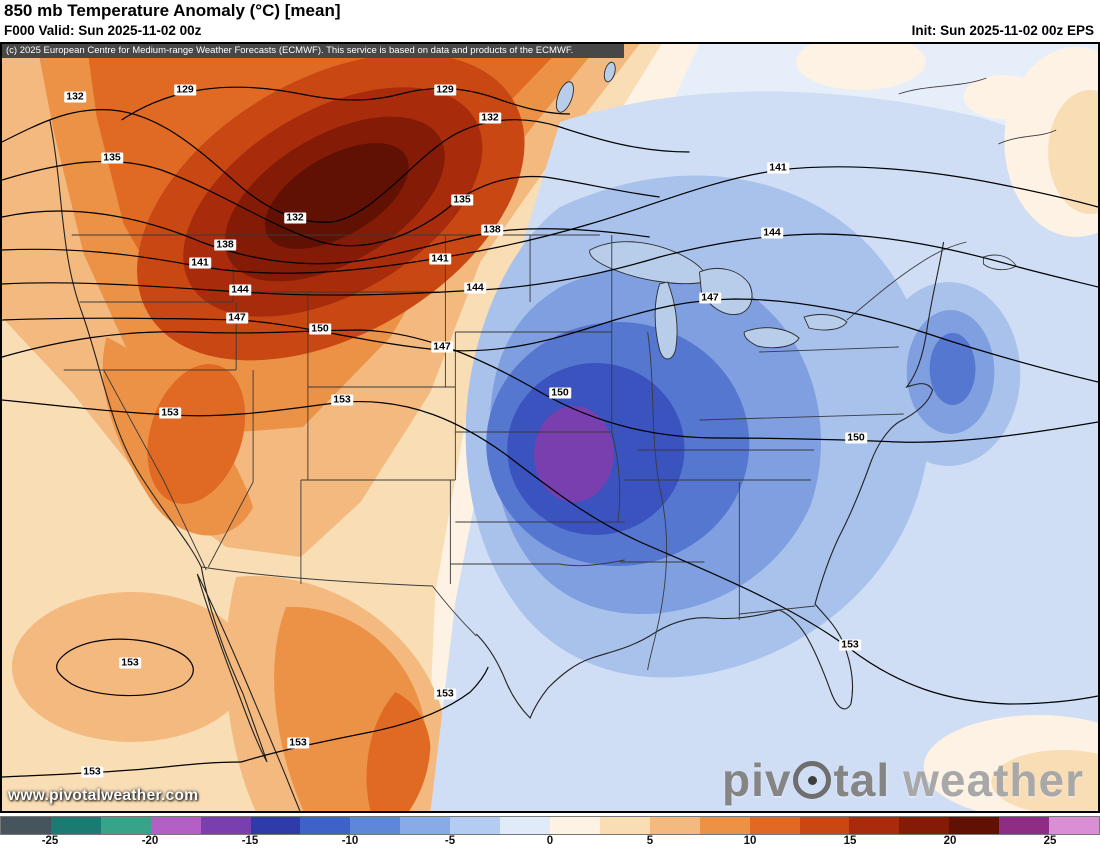 The width and height of the screenshot is (1100, 850). Describe the element at coordinates (250, 841) in the screenshot. I see `colorbar-tick-label: -15` at that location.